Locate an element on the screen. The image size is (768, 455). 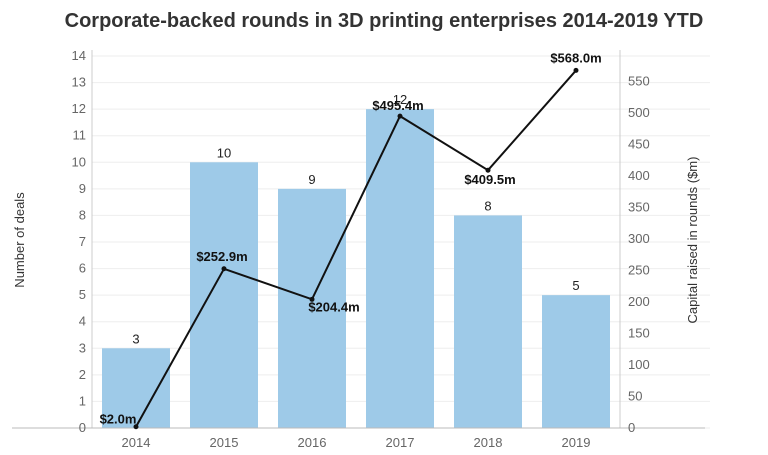
bar-value-label: 5 is located at coordinates (575, 285).